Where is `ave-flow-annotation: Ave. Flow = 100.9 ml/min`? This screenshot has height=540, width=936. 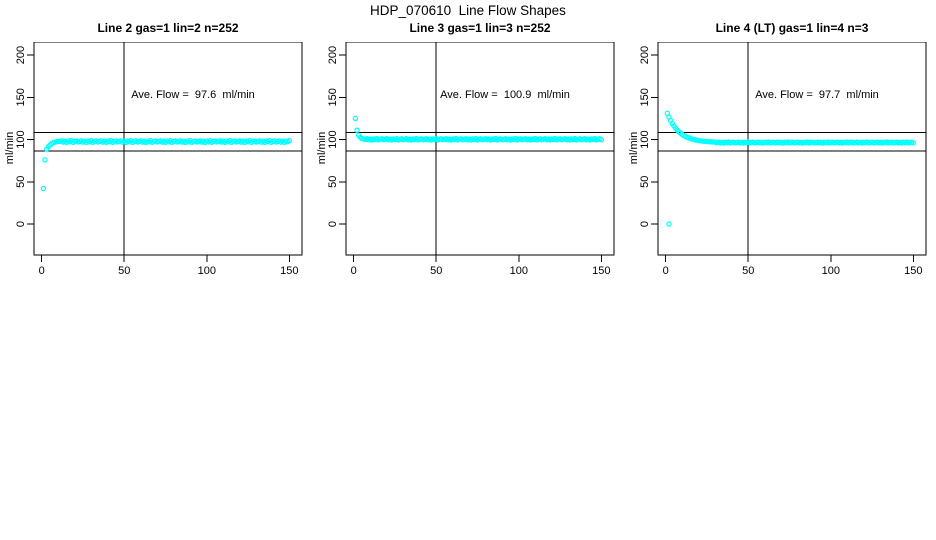 ave-flow-annotation: Ave. Flow = 100.9 ml/min is located at coordinates (505, 95).